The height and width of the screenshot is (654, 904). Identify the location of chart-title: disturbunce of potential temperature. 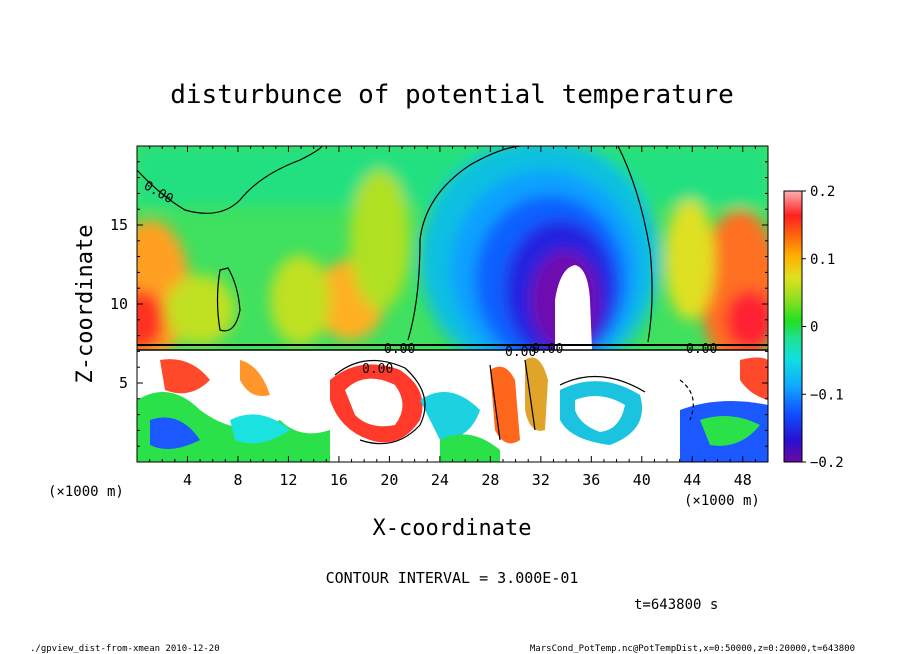
(452, 95).